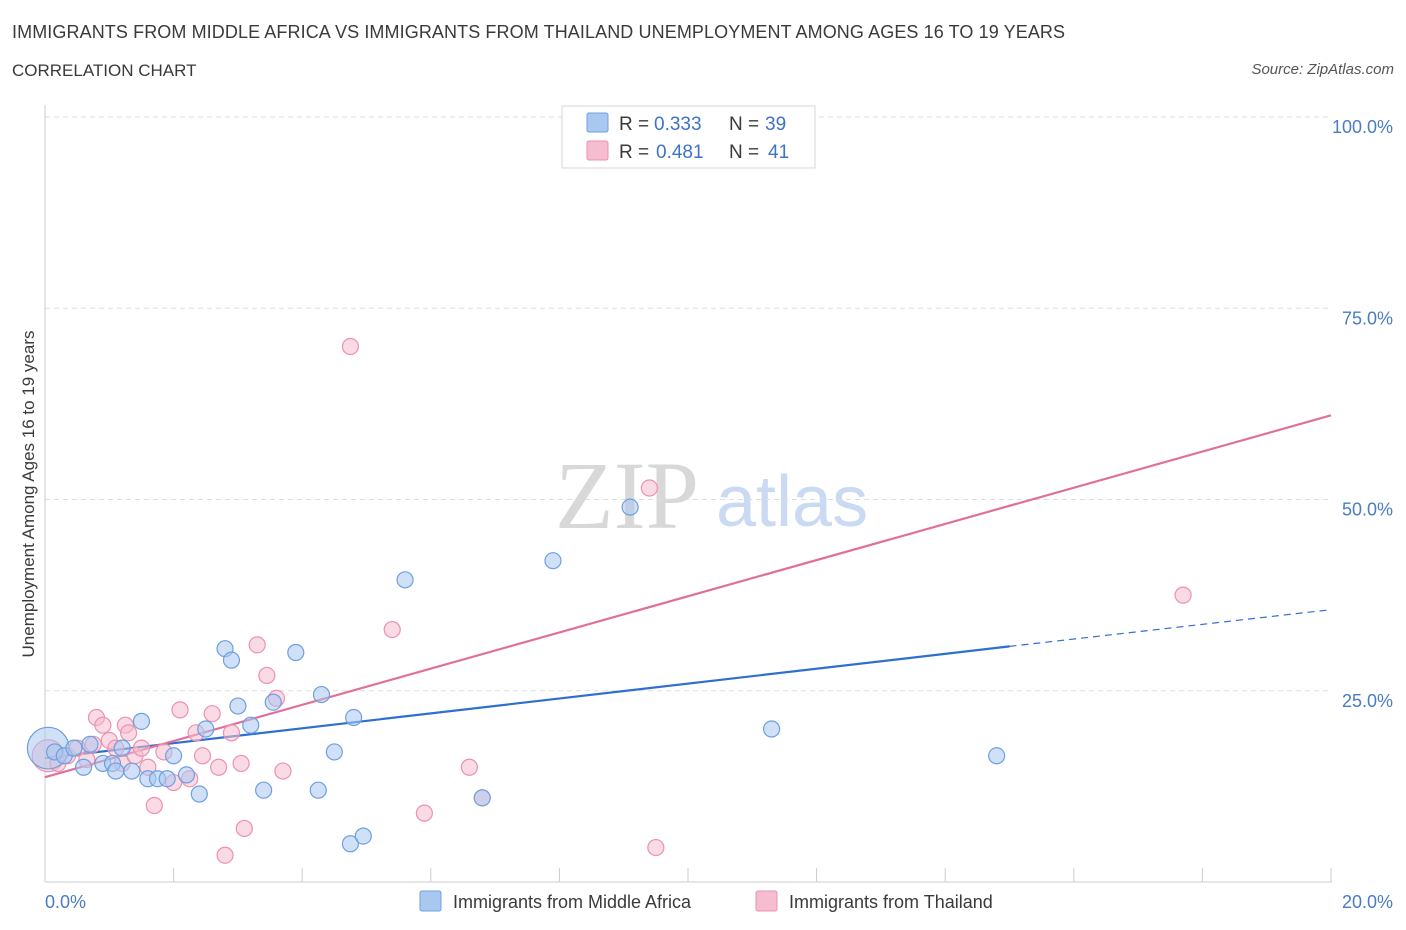 The image size is (1406, 930). I want to click on y-tick-label: 100.0%, so click(1362, 127).